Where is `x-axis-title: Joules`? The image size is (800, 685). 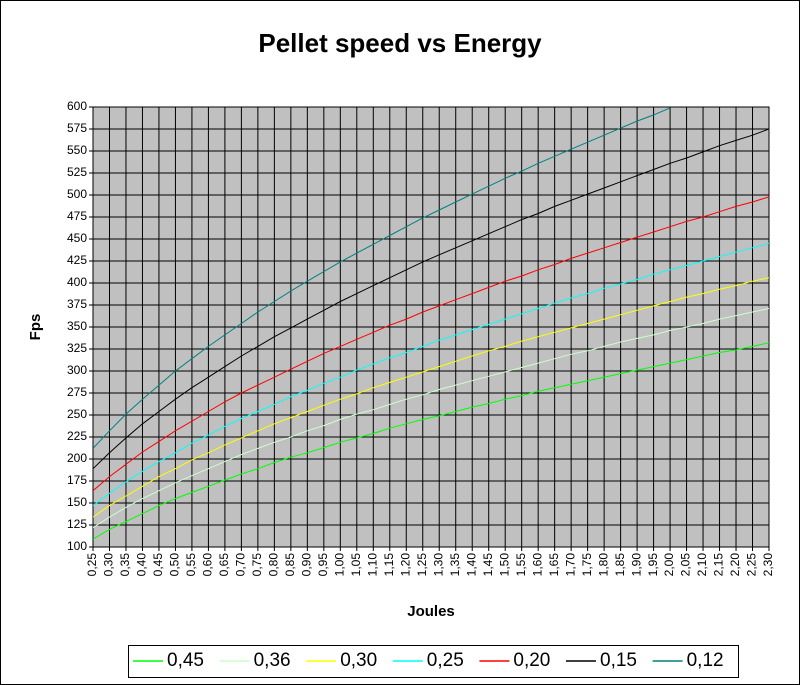
x-axis-title: Joules is located at coordinates (431, 611).